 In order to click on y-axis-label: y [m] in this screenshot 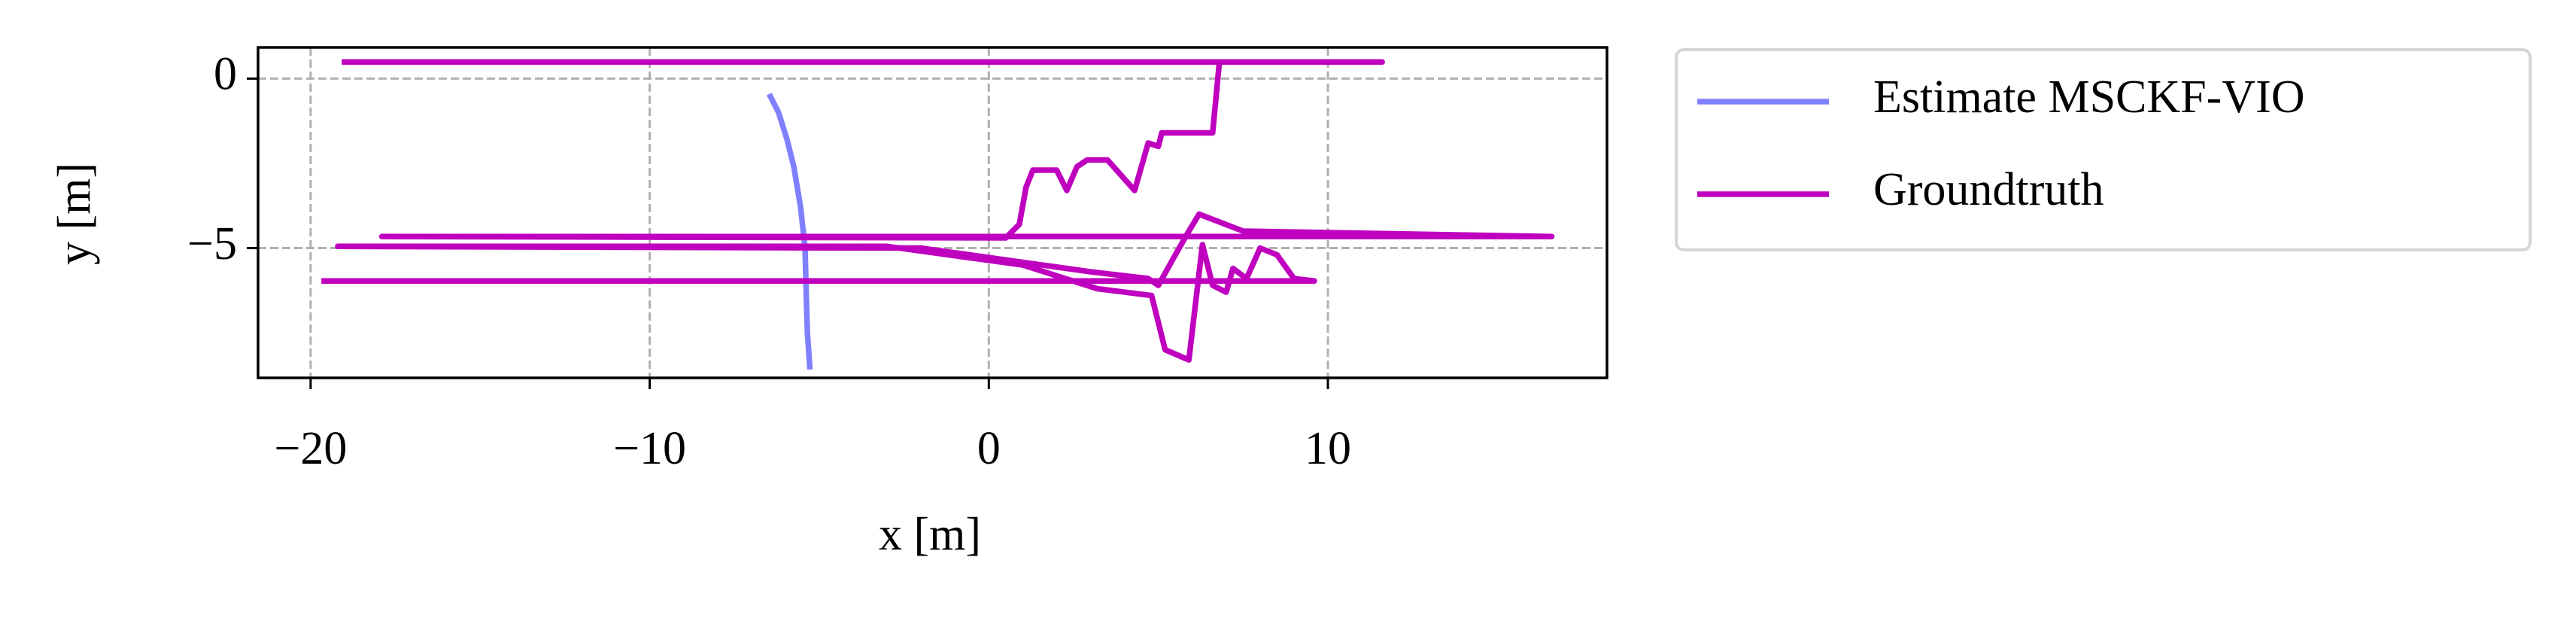, I will do `click(75, 214)`.